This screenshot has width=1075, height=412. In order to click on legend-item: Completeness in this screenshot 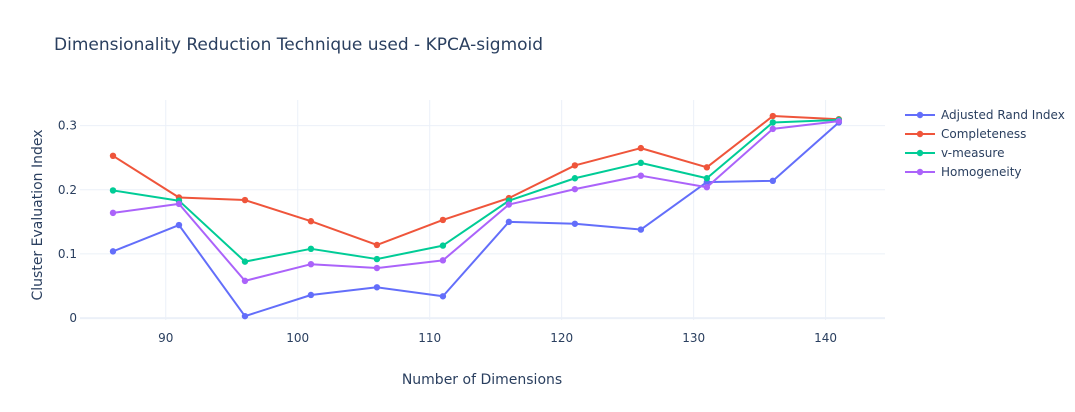, I will do `click(965, 134)`.